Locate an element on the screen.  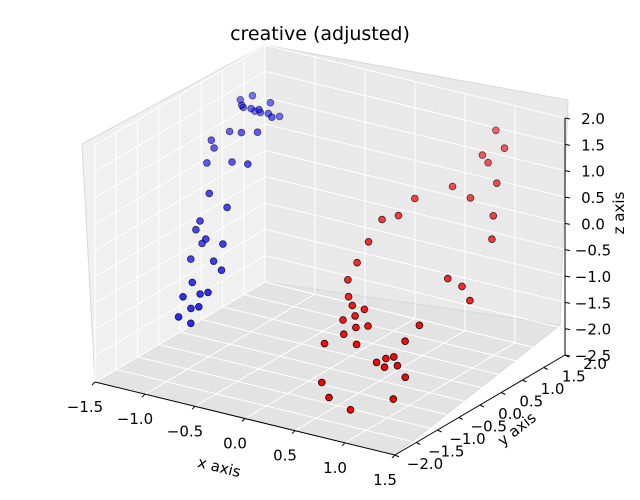
y-tick-label: 1.0 is located at coordinates (553, 389).